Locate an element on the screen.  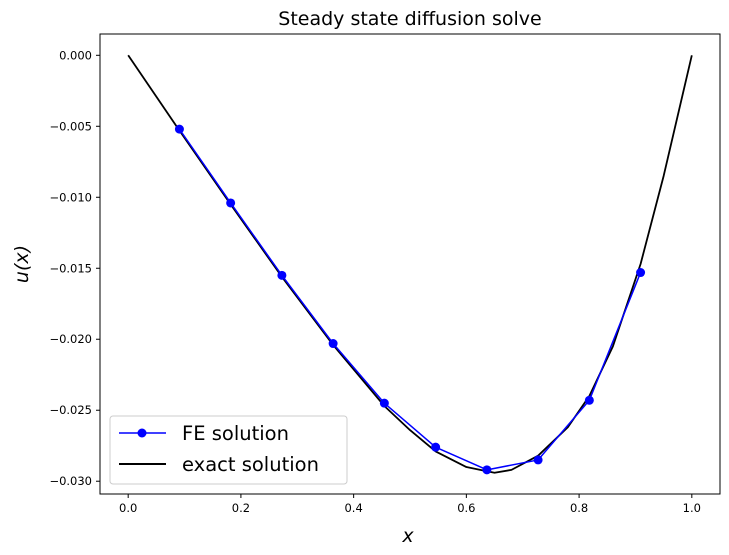
chart-title: Steady state diffusion solve is located at coordinates (409, 19).